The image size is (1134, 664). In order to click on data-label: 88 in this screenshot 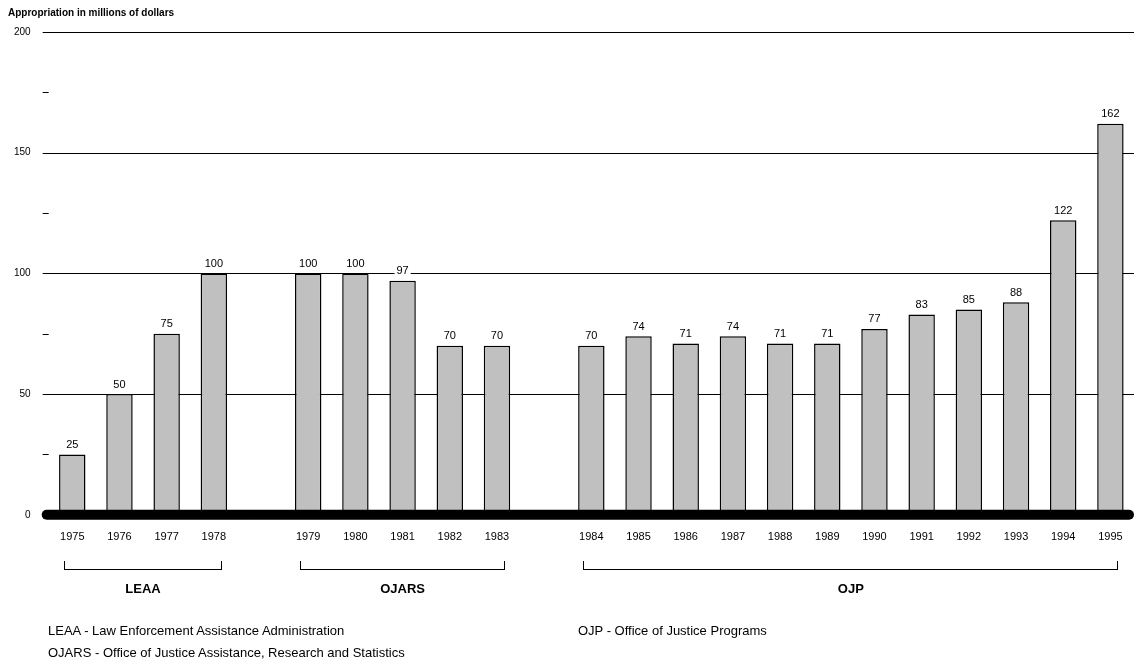, I will do `click(1016, 291)`.